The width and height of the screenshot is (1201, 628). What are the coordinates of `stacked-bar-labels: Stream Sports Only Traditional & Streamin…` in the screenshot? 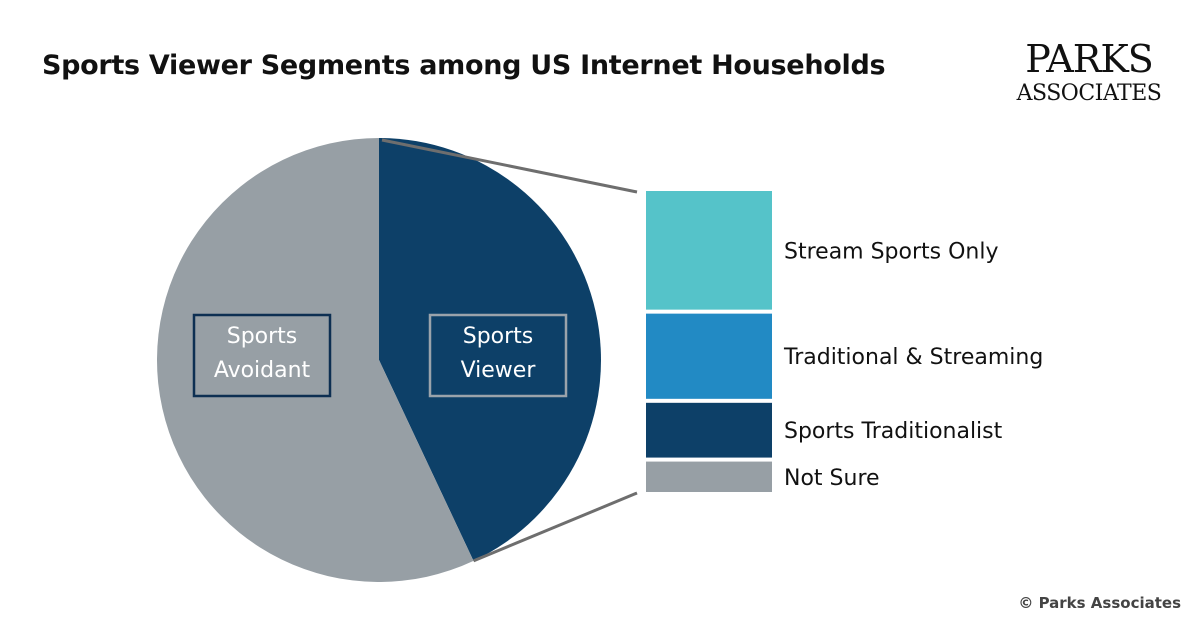 It's located at (913, 364).